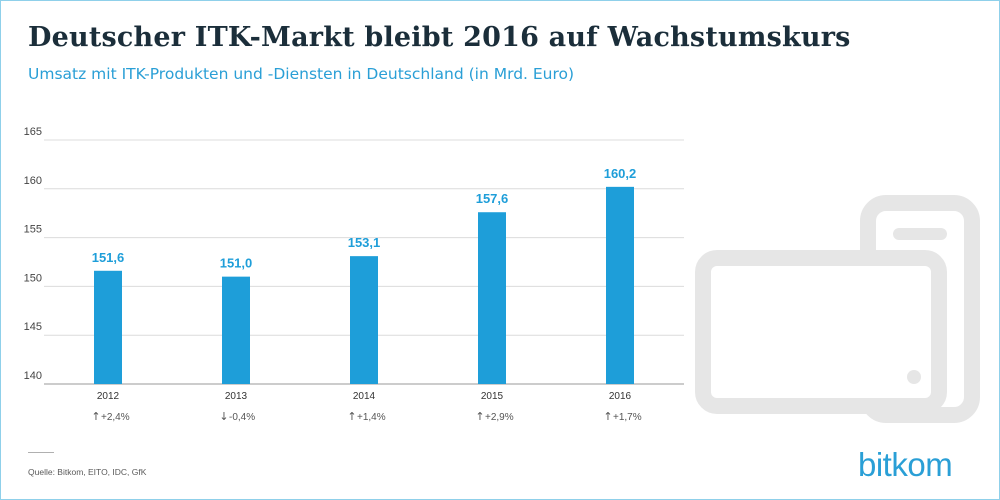 This screenshot has width=1000, height=500. I want to click on y-tick-label: 160, so click(33, 181).